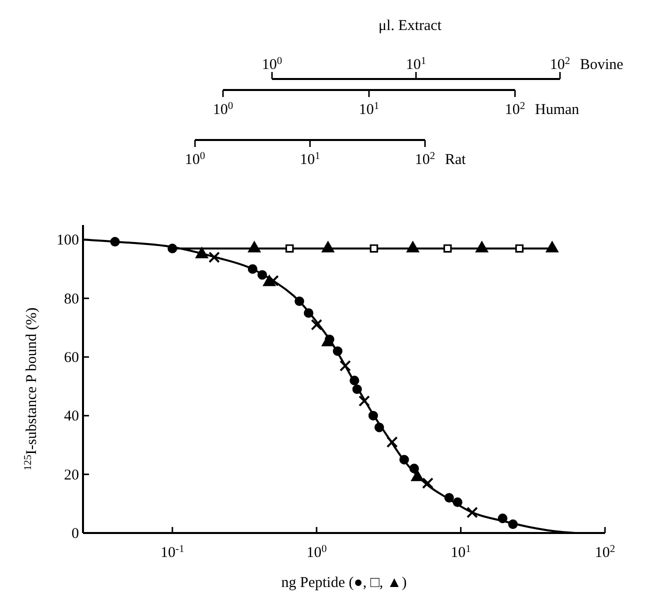  Describe the element at coordinates (75, 534) in the screenshot. I see `y-tick-label: 0` at that location.